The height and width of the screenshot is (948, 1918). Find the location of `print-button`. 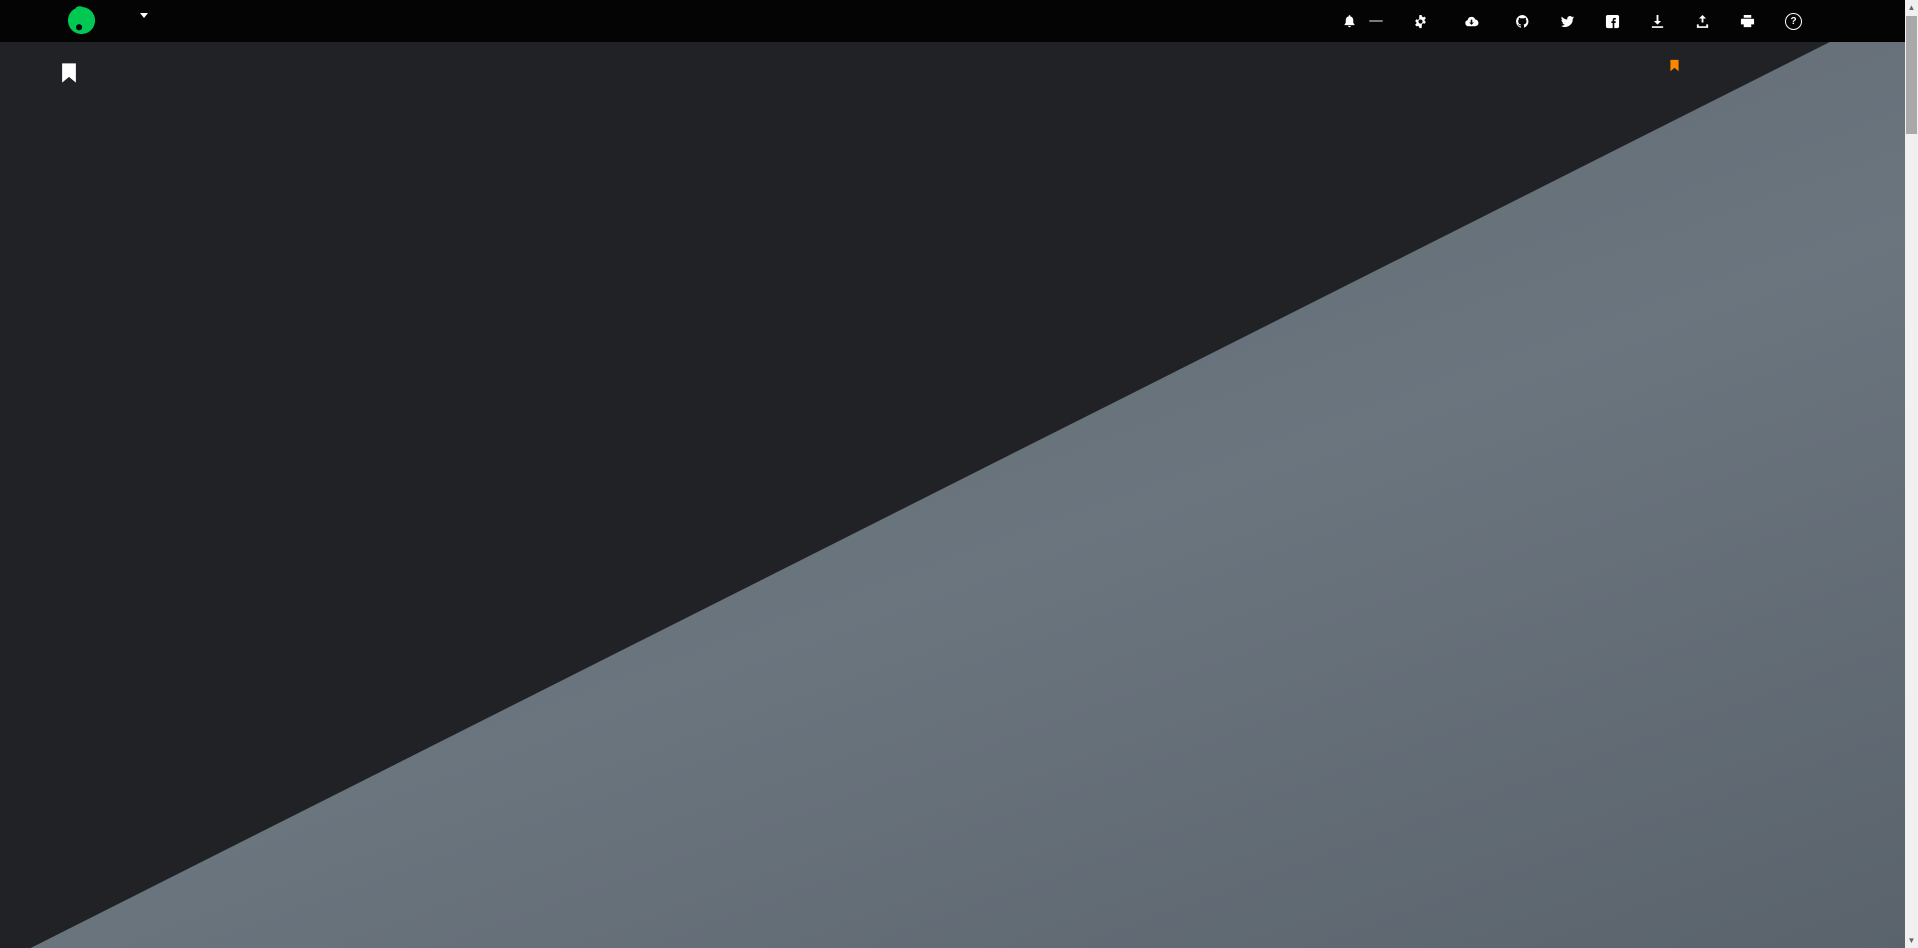

print-button is located at coordinates (1747, 21).